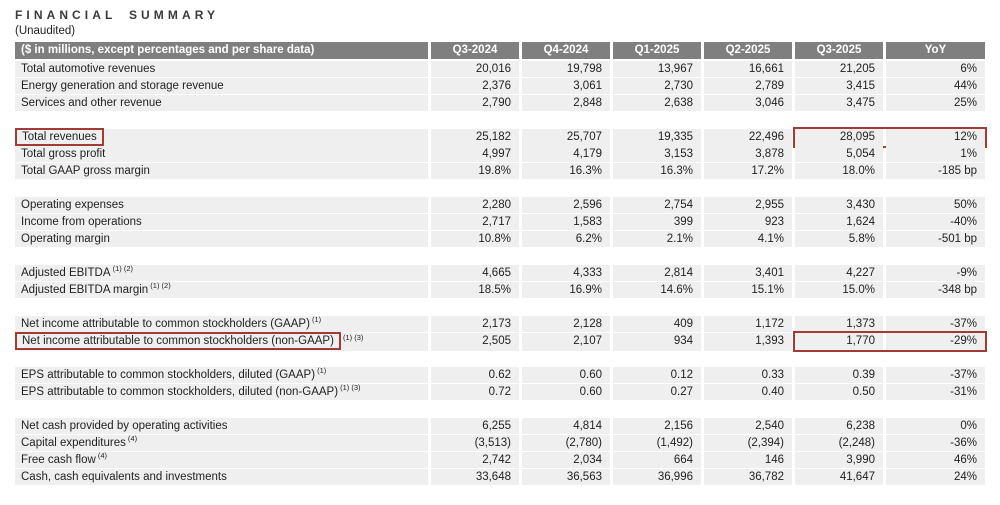 The width and height of the screenshot is (1000, 505). What do you see at coordinates (839, 69) in the screenshot?
I see `value-cell-q3-2025: 21,205` at bounding box center [839, 69].